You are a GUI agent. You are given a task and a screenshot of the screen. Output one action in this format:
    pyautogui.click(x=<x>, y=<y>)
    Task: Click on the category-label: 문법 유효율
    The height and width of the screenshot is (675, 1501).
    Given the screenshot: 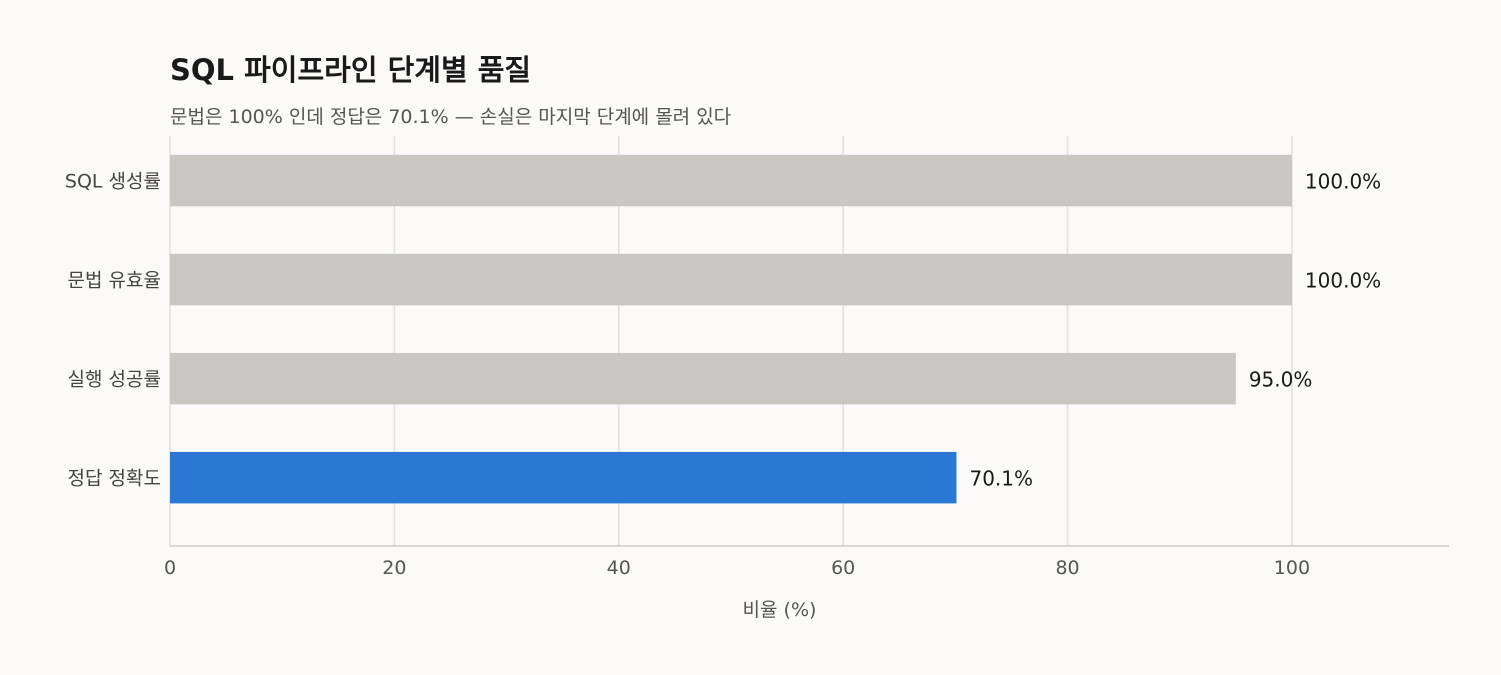 What is the action you would take?
    pyautogui.click(x=114, y=281)
    